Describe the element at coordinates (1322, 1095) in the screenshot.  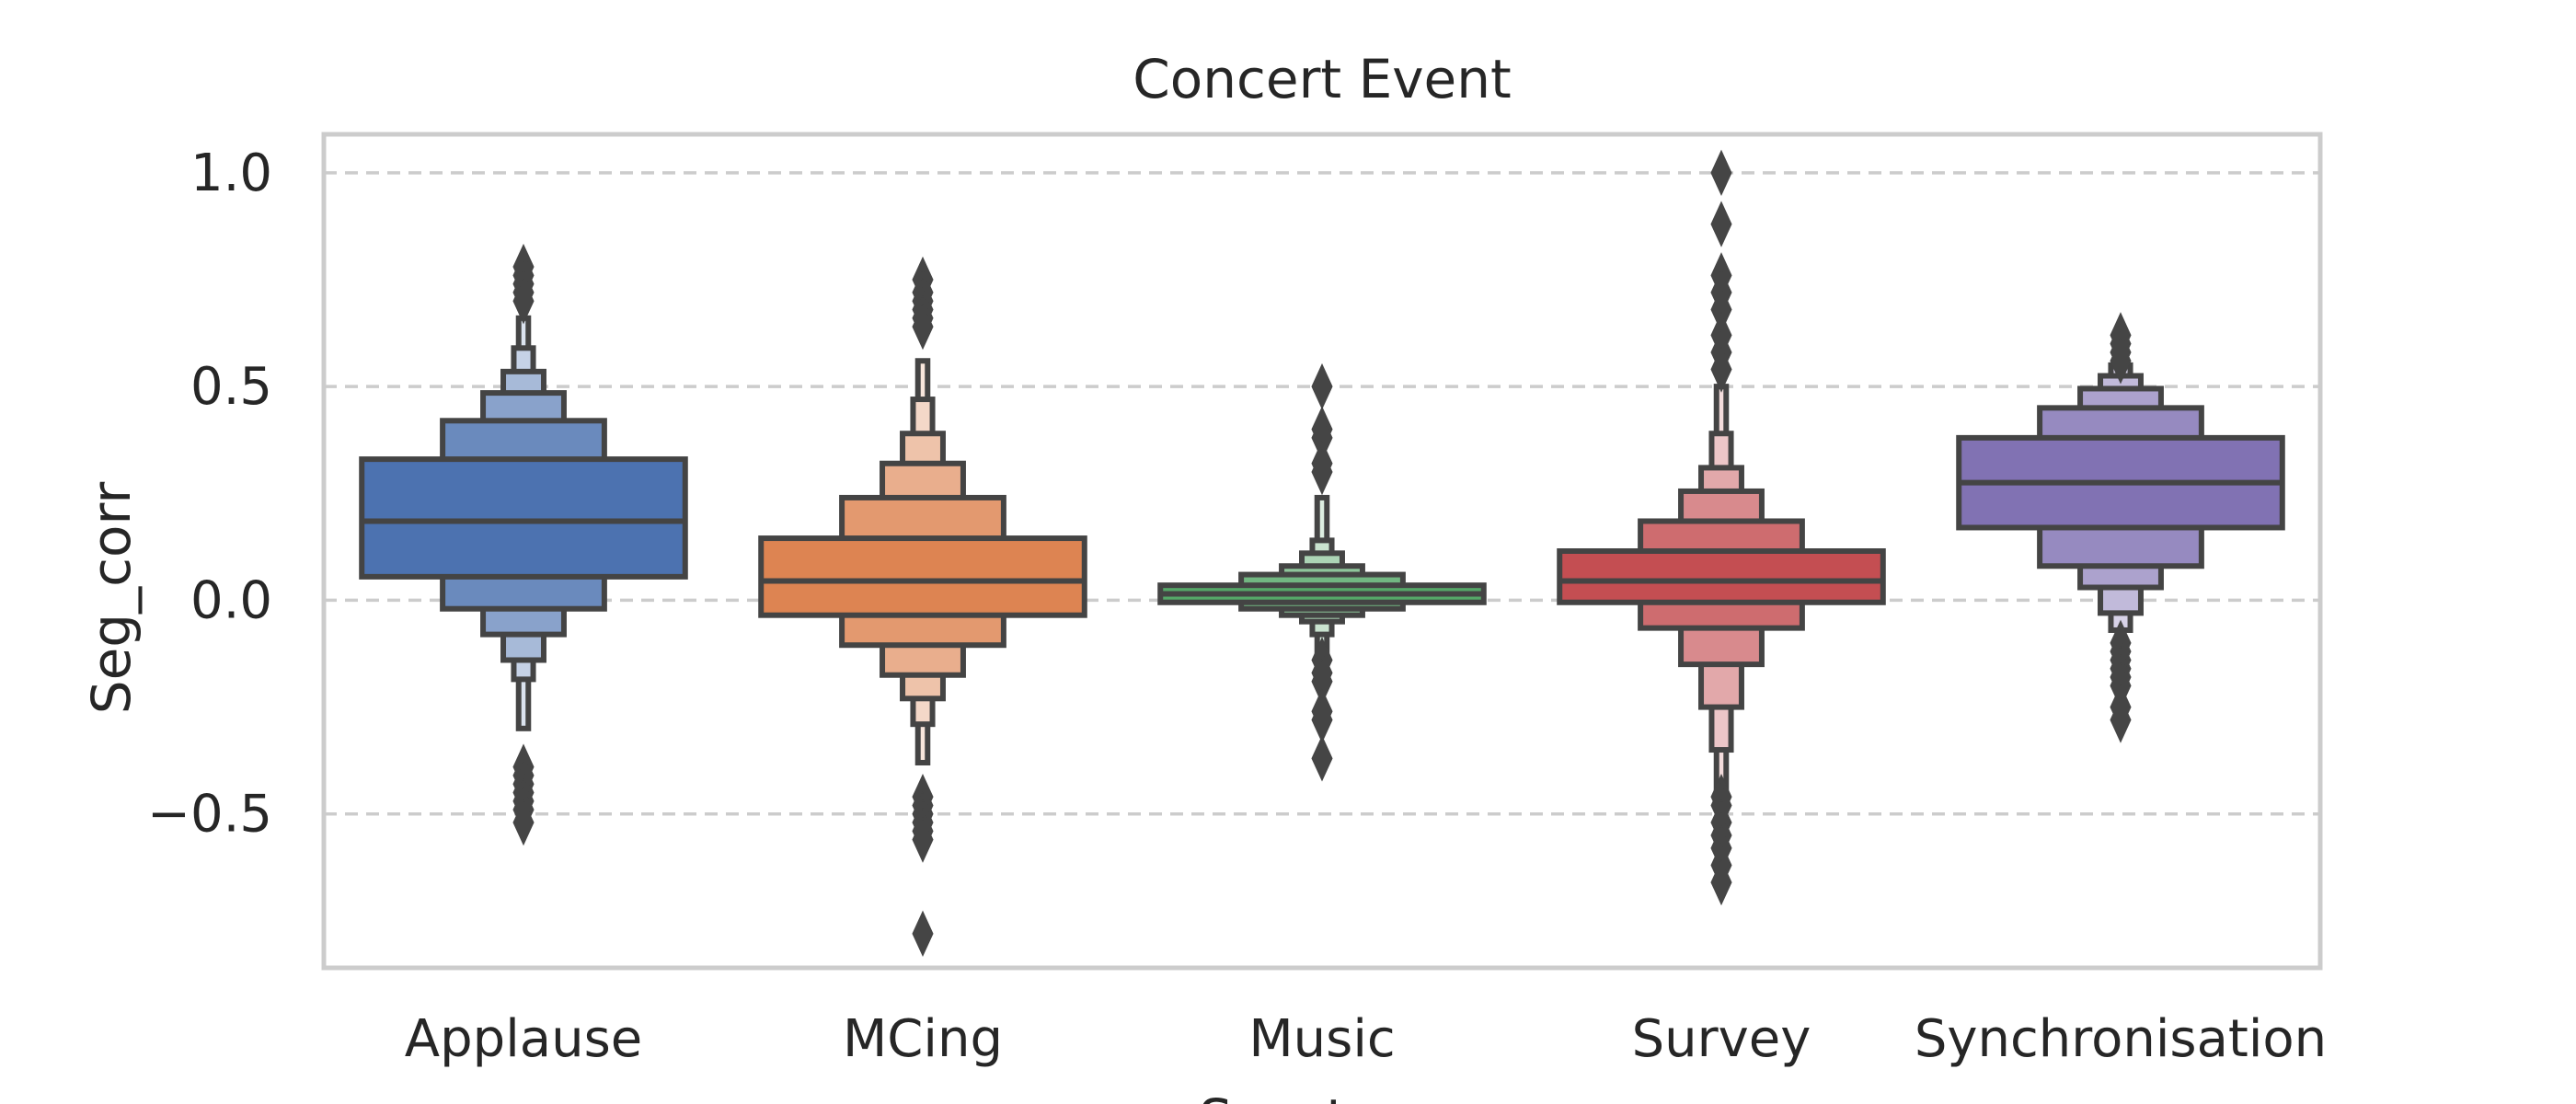
I see `x-axis-label: Seg_type` at that location.